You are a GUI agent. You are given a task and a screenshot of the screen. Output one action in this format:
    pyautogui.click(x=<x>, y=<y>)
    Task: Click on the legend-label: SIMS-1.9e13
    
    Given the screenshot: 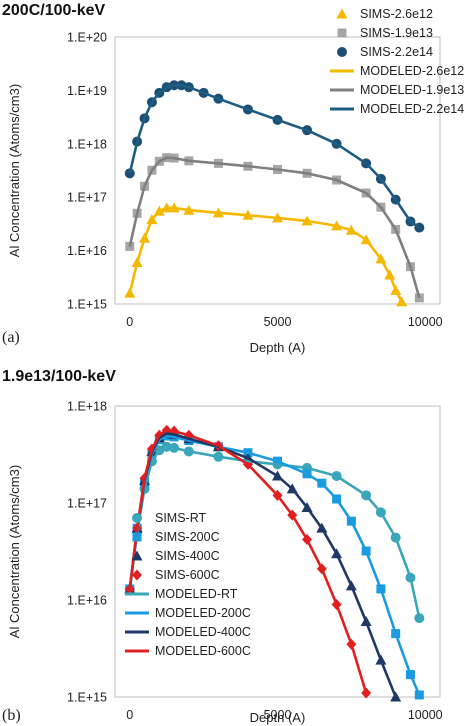 What is the action you would take?
    pyautogui.click(x=396, y=33)
    